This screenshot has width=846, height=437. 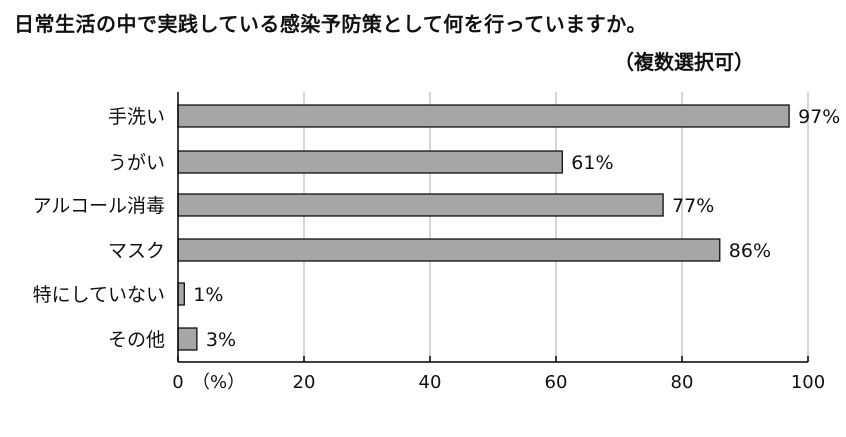 What do you see at coordinates (684, 62) in the screenshot?
I see `chart-subtitle: （複数選択可）` at bounding box center [684, 62].